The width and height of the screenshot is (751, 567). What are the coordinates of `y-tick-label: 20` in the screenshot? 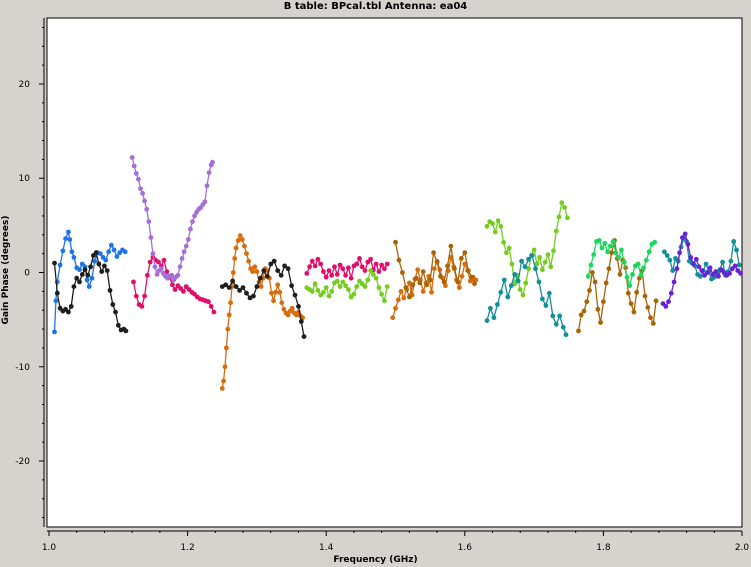 It's located at (25, 85).